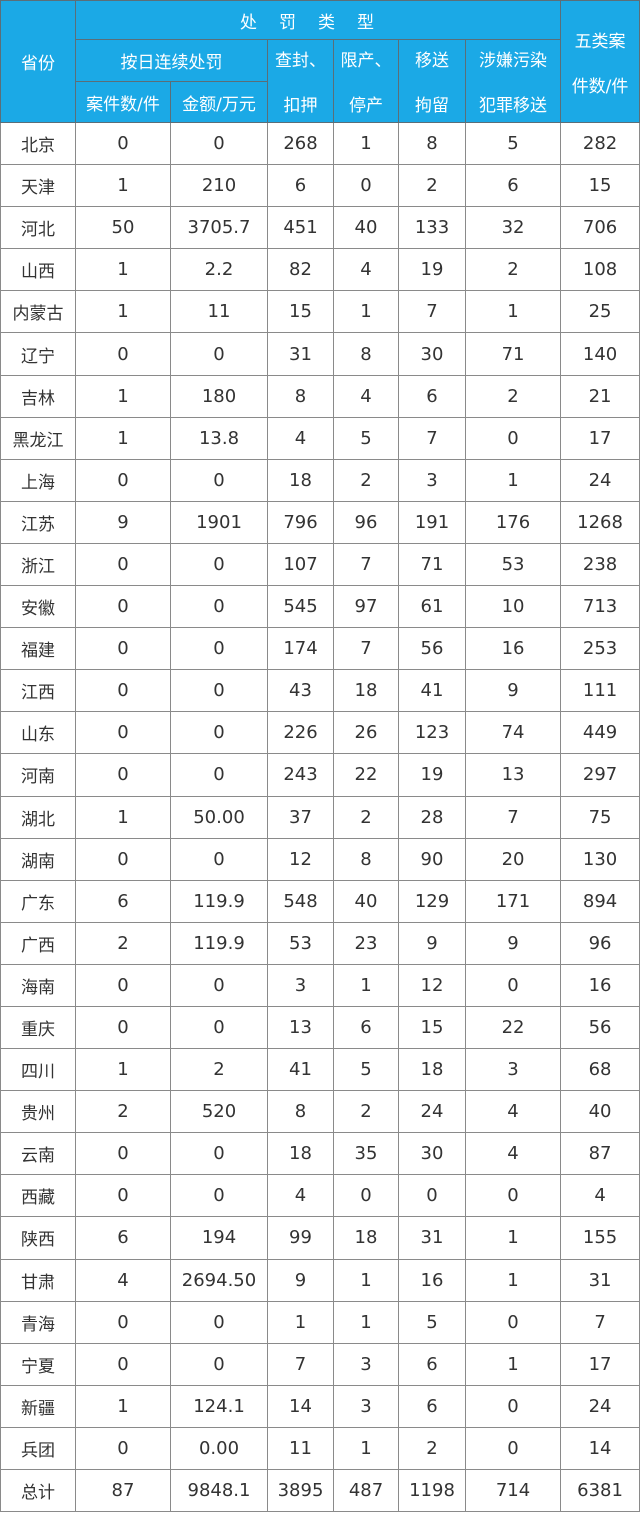 This screenshot has width=640, height=1528. I want to click on cell-cases: 4, so click(123, 1280).